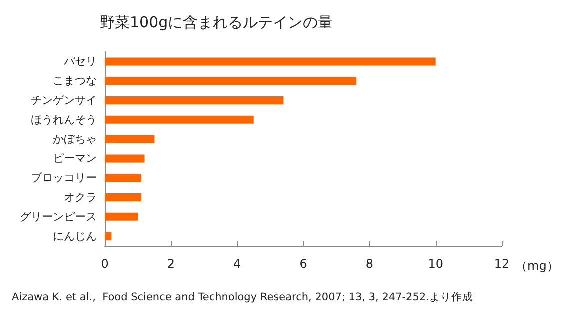 The width and height of the screenshot is (562, 320). What do you see at coordinates (370, 264) in the screenshot?
I see `x-tick-label: 8` at bounding box center [370, 264].